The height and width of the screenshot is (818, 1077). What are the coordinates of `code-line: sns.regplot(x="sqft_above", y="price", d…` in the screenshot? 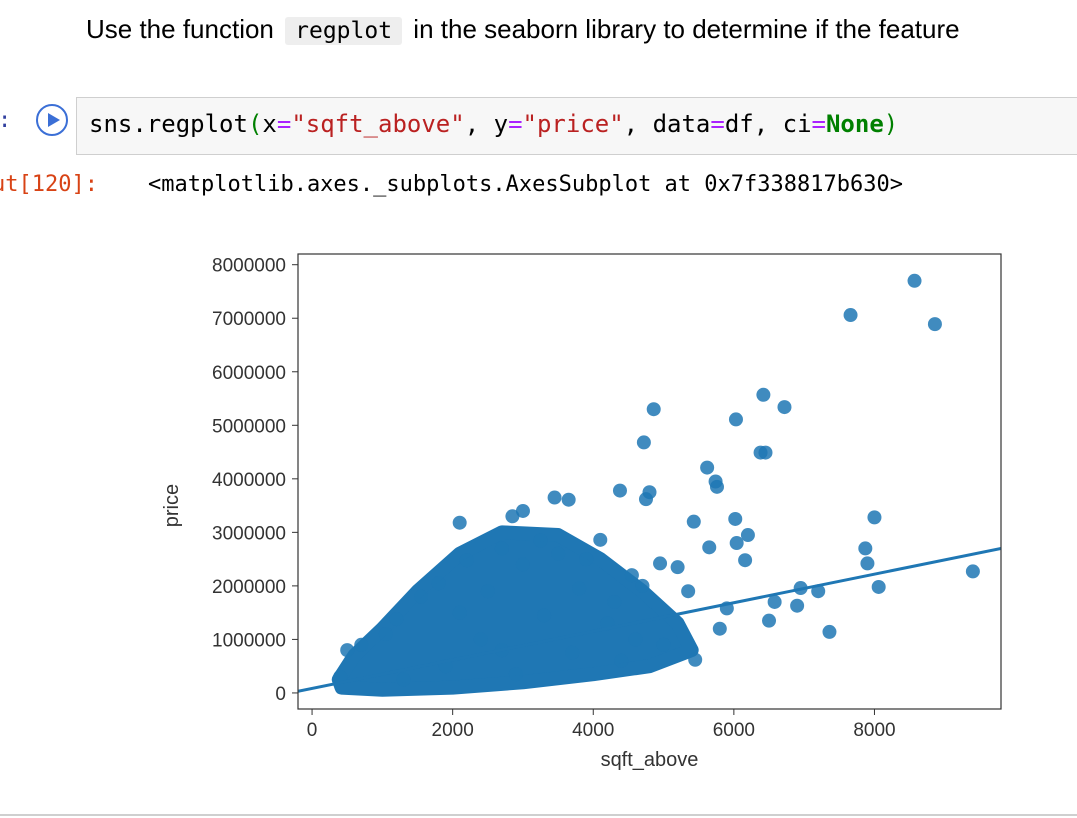 It's located at (493, 124).